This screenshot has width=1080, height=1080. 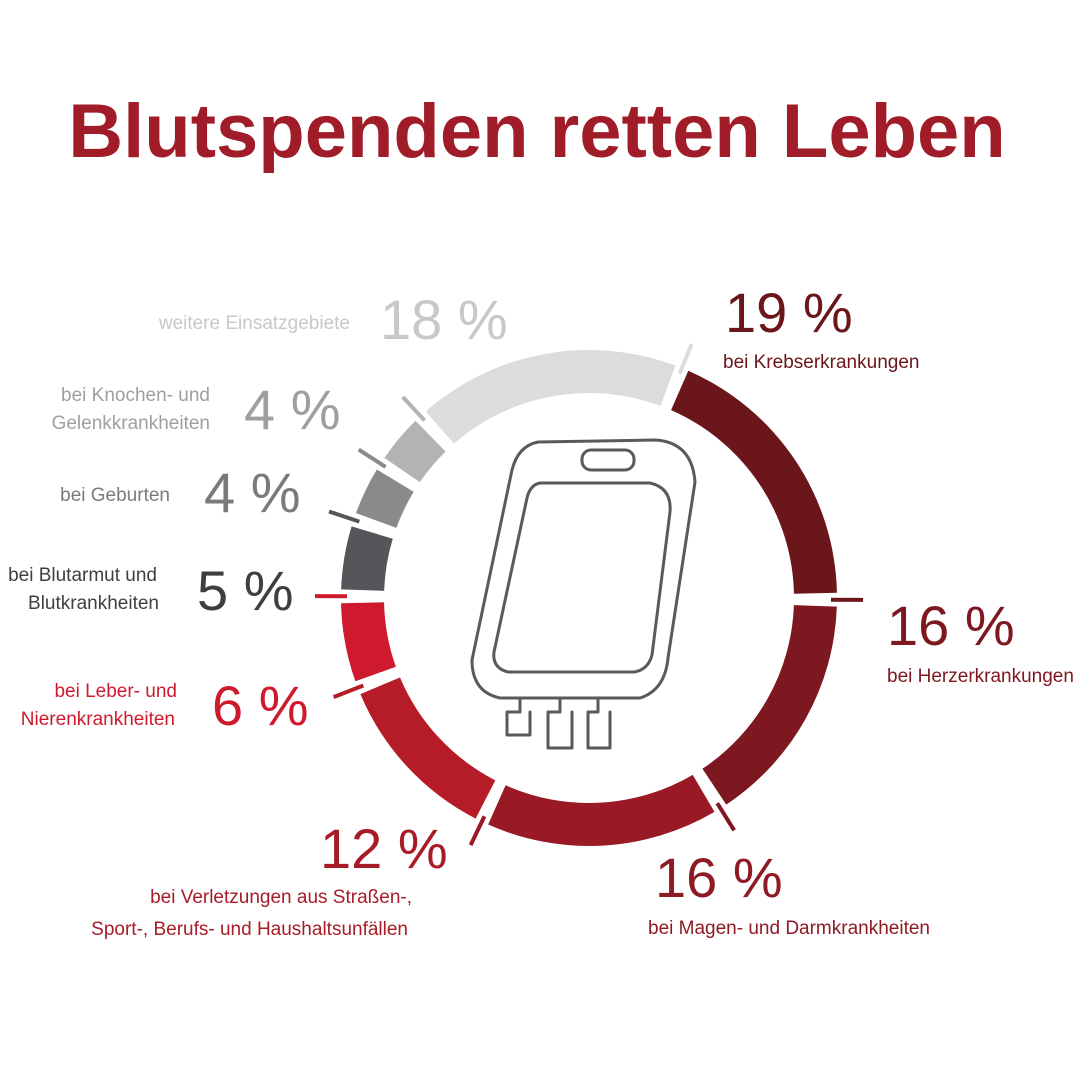 I want to click on chart-title: Blutspenden retten Leben, so click(x=536, y=131).